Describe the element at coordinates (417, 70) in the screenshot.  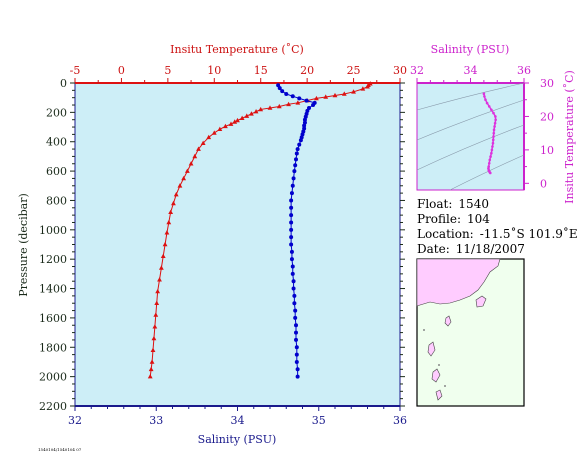
I see `ts-top-tick-label: 32` at that location.